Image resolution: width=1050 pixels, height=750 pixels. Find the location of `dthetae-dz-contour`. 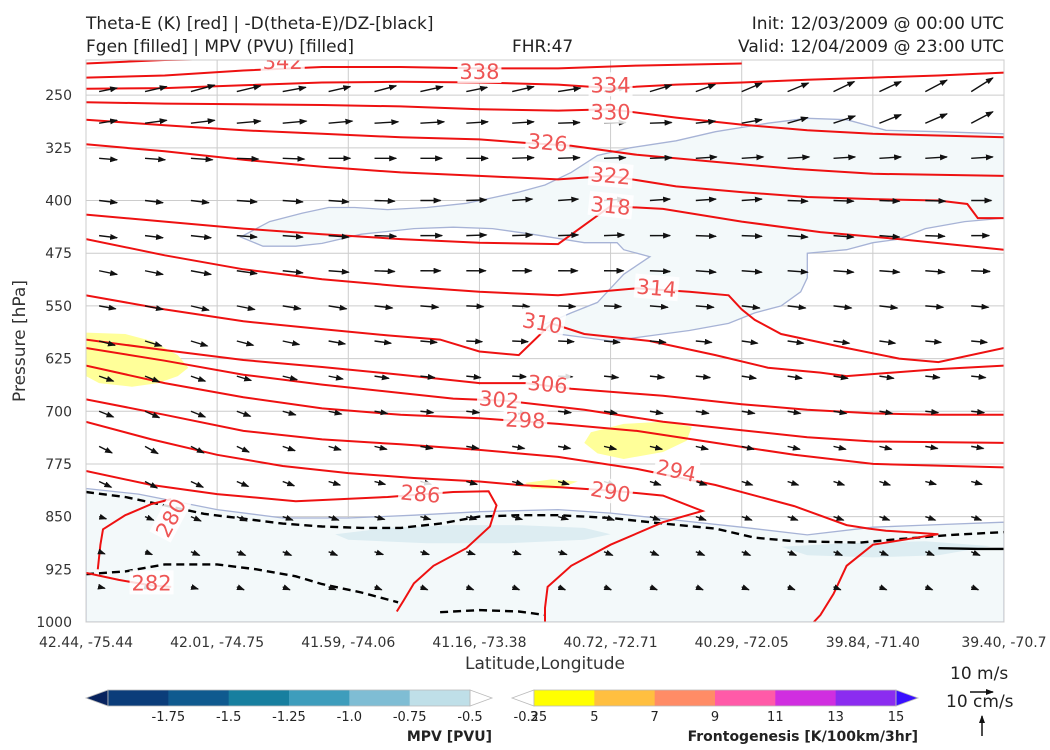

dthetae-dz-contour is located at coordinates (971, 549).